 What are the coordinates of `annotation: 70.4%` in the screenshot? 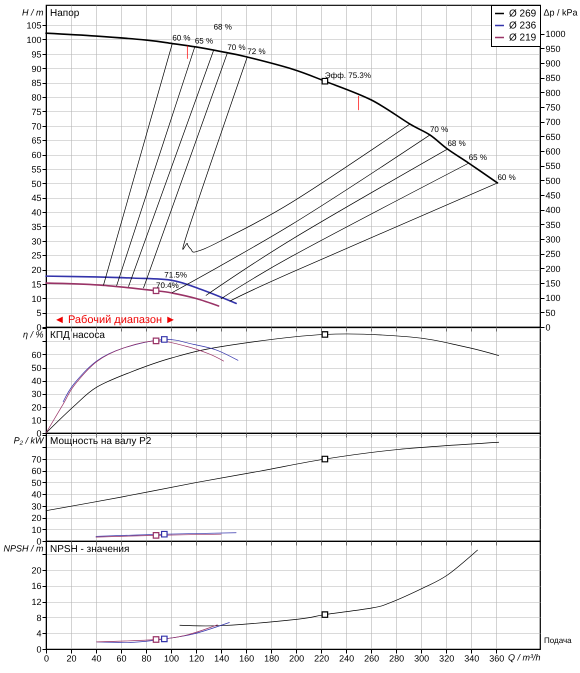 It's located at (167, 285).